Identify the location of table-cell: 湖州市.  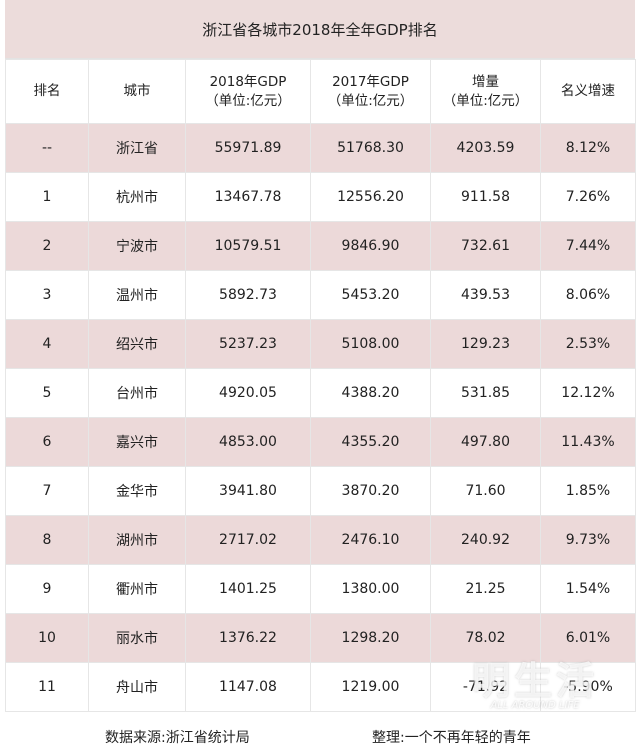
(137, 540).